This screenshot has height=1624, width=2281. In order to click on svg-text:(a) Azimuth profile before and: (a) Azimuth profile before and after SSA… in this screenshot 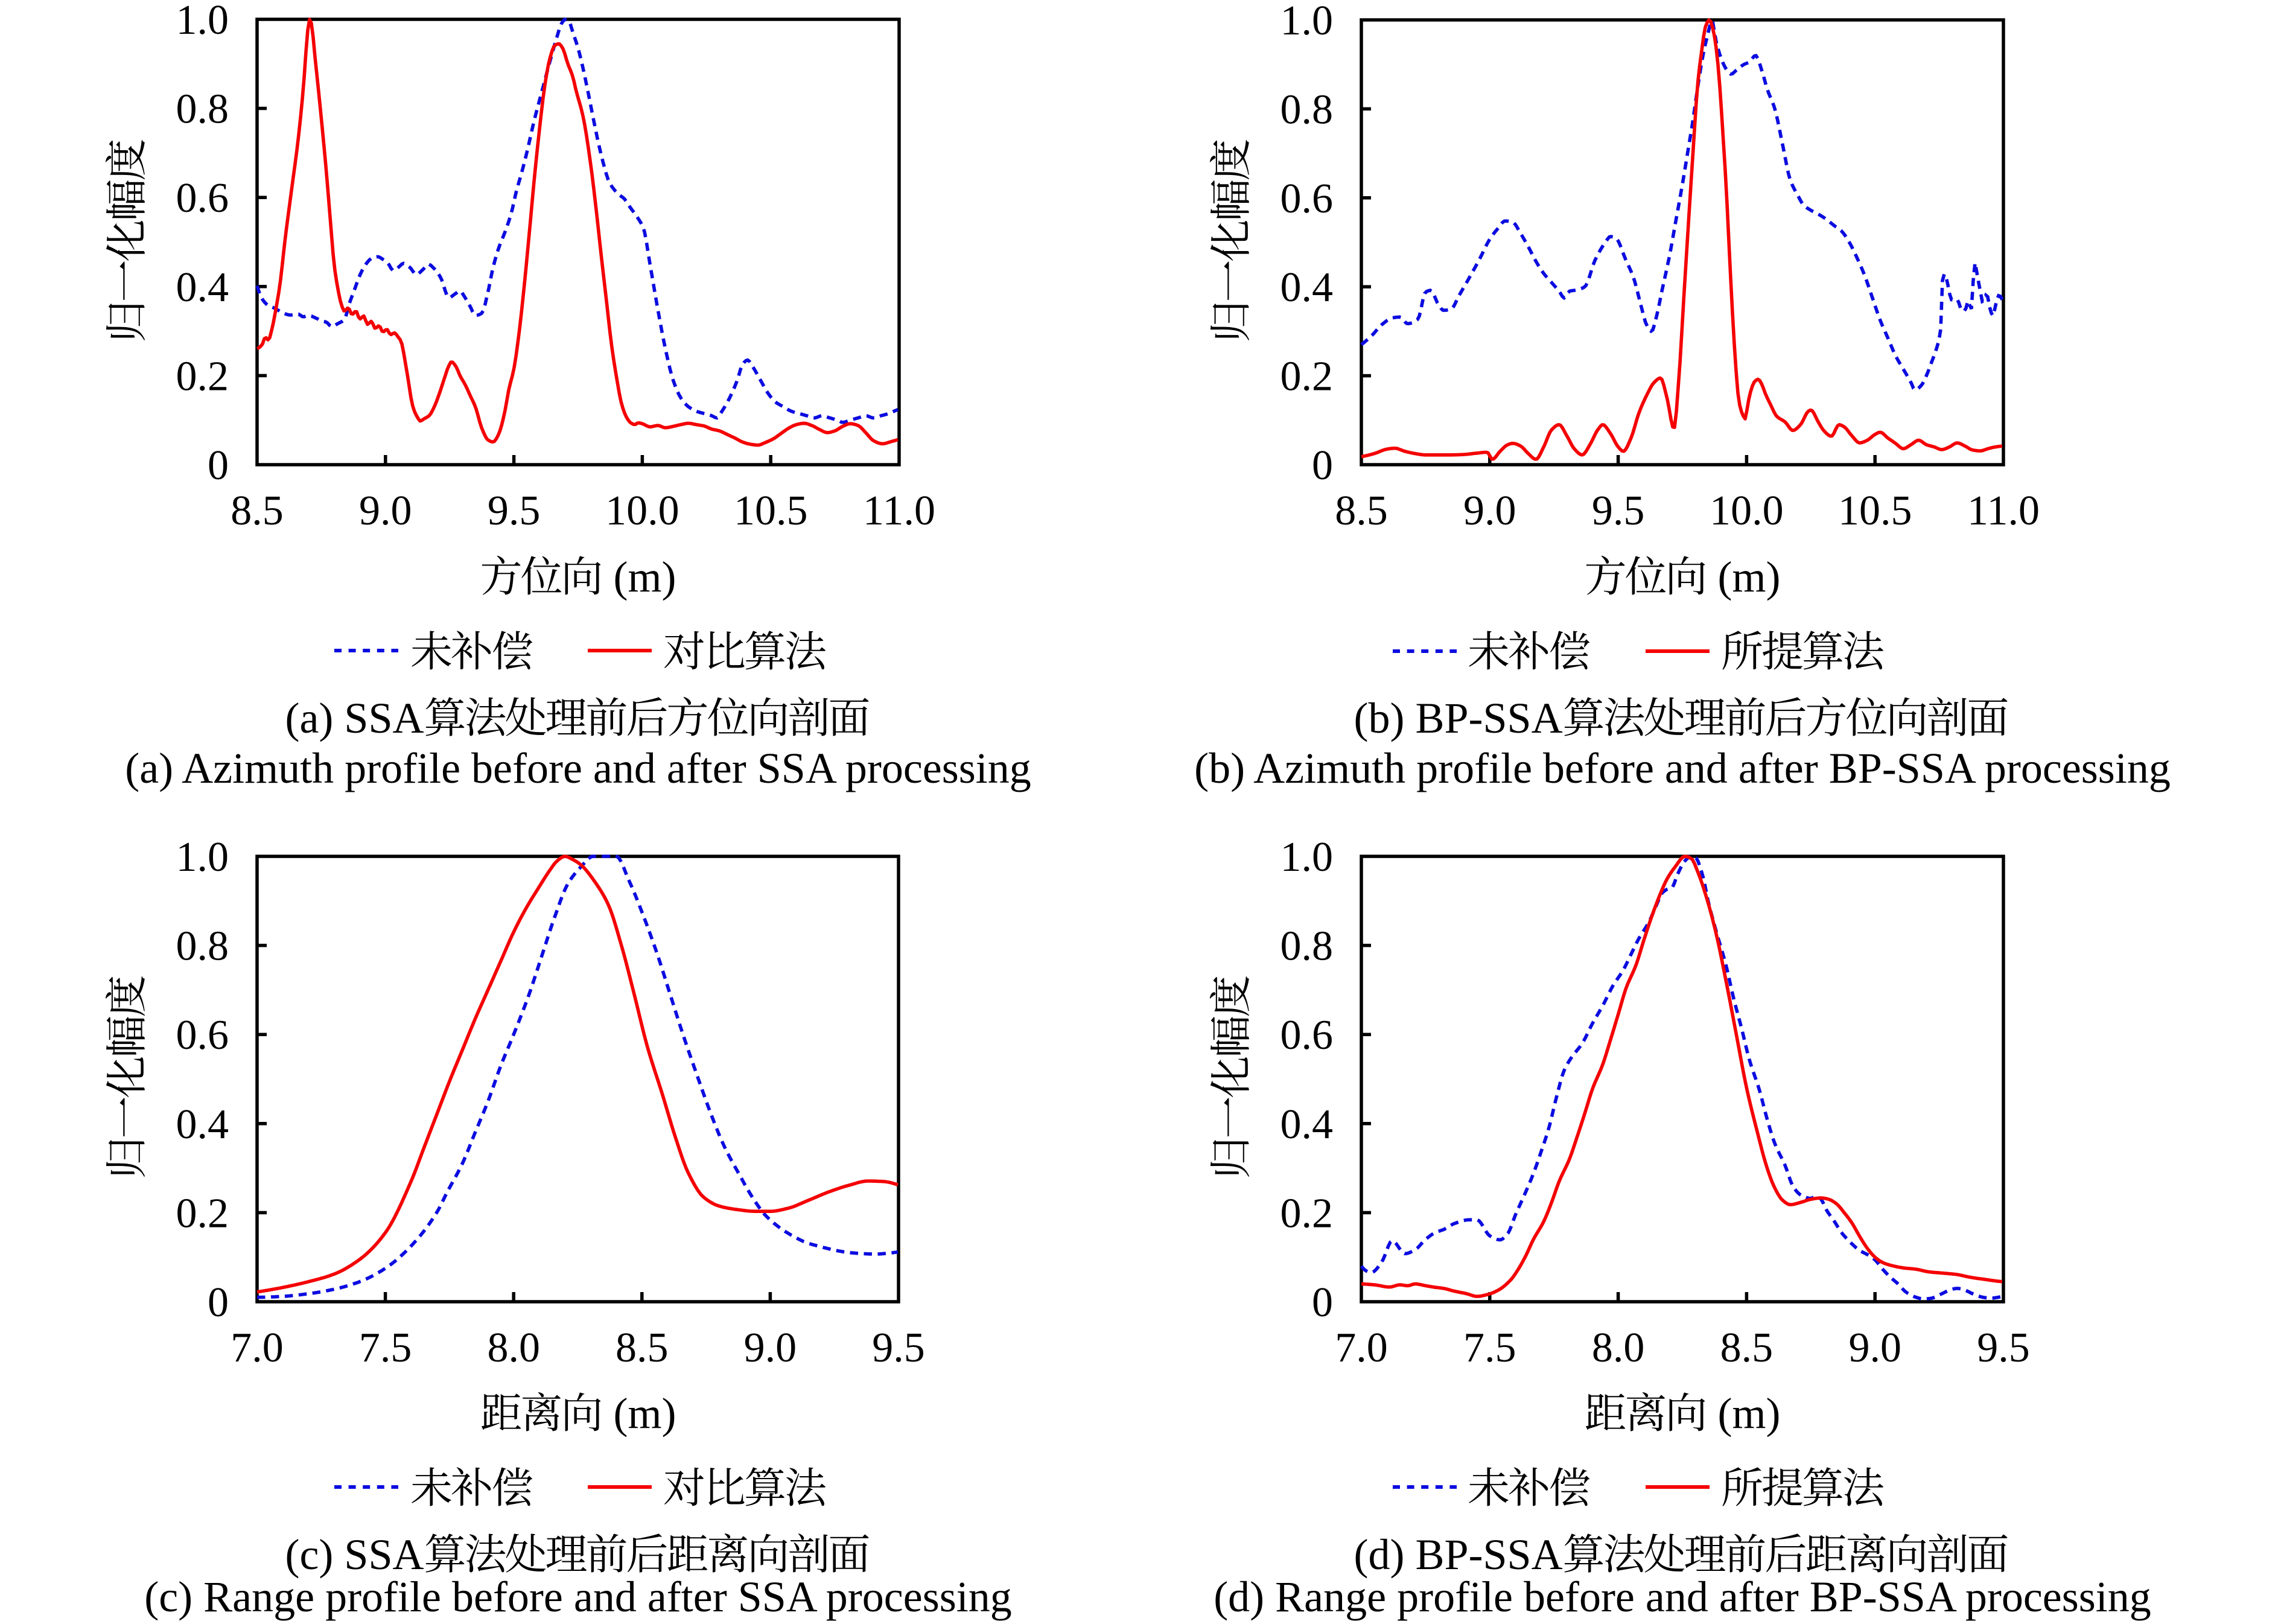, I will do `click(578, 768)`.